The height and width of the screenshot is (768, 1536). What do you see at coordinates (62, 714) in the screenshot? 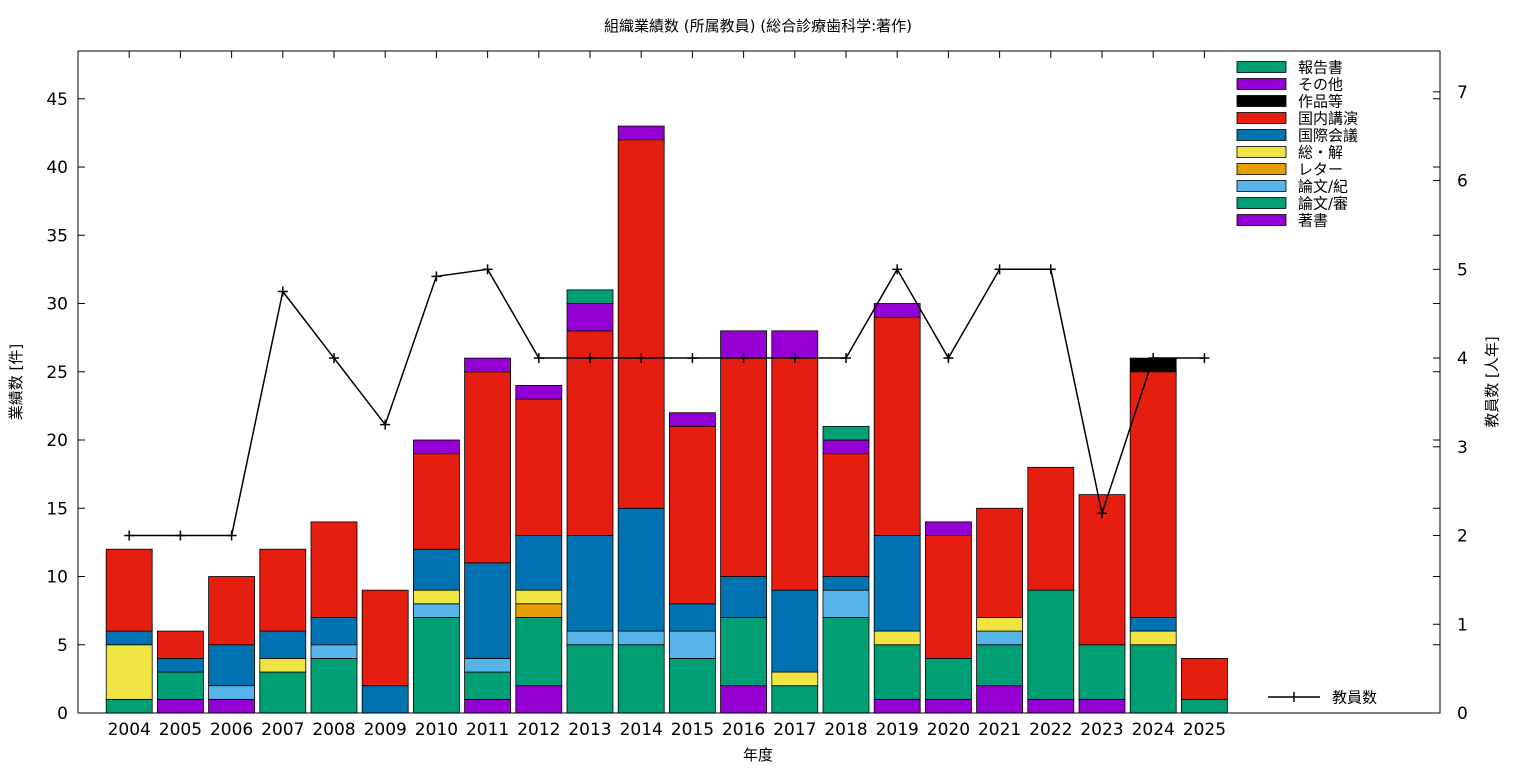
I see `y-tick-label: 0` at bounding box center [62, 714].